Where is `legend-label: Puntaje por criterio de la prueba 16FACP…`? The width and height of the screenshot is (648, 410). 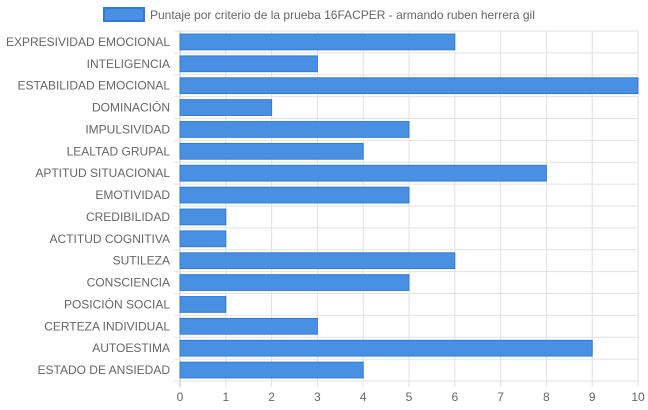 legend-label: Puntaje por criterio de la prueba 16FACP… is located at coordinates (342, 15).